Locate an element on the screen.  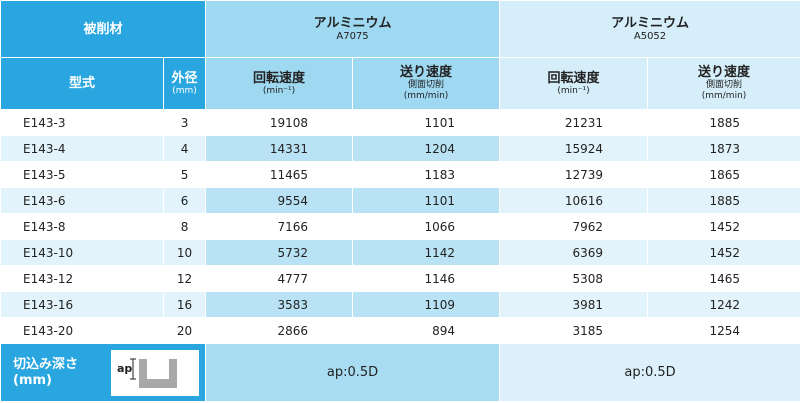
a5052-speed-cell: 21231 is located at coordinates (574, 122).